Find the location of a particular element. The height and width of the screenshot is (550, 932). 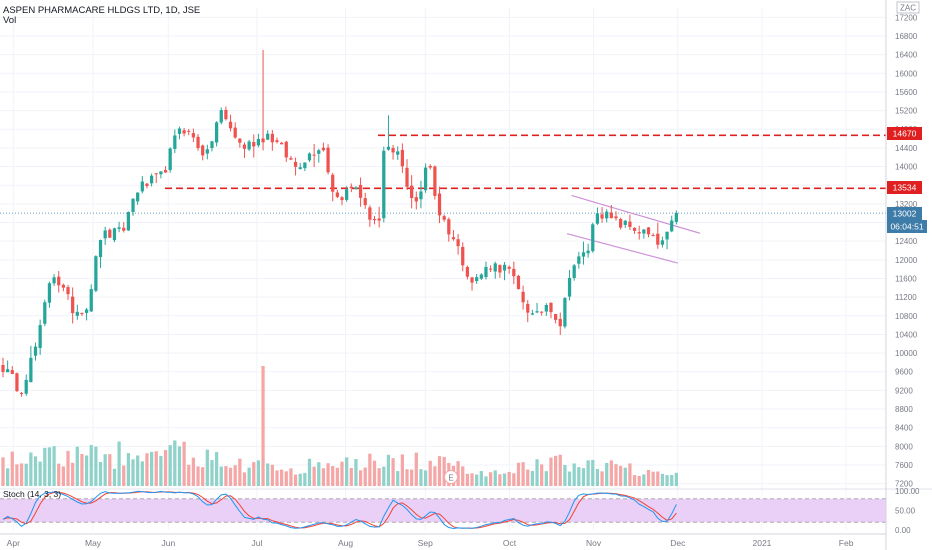

chart-title: ASPEN PHARMACARE HLDGS LTD, 1D, JSE is located at coordinates (101, 10).